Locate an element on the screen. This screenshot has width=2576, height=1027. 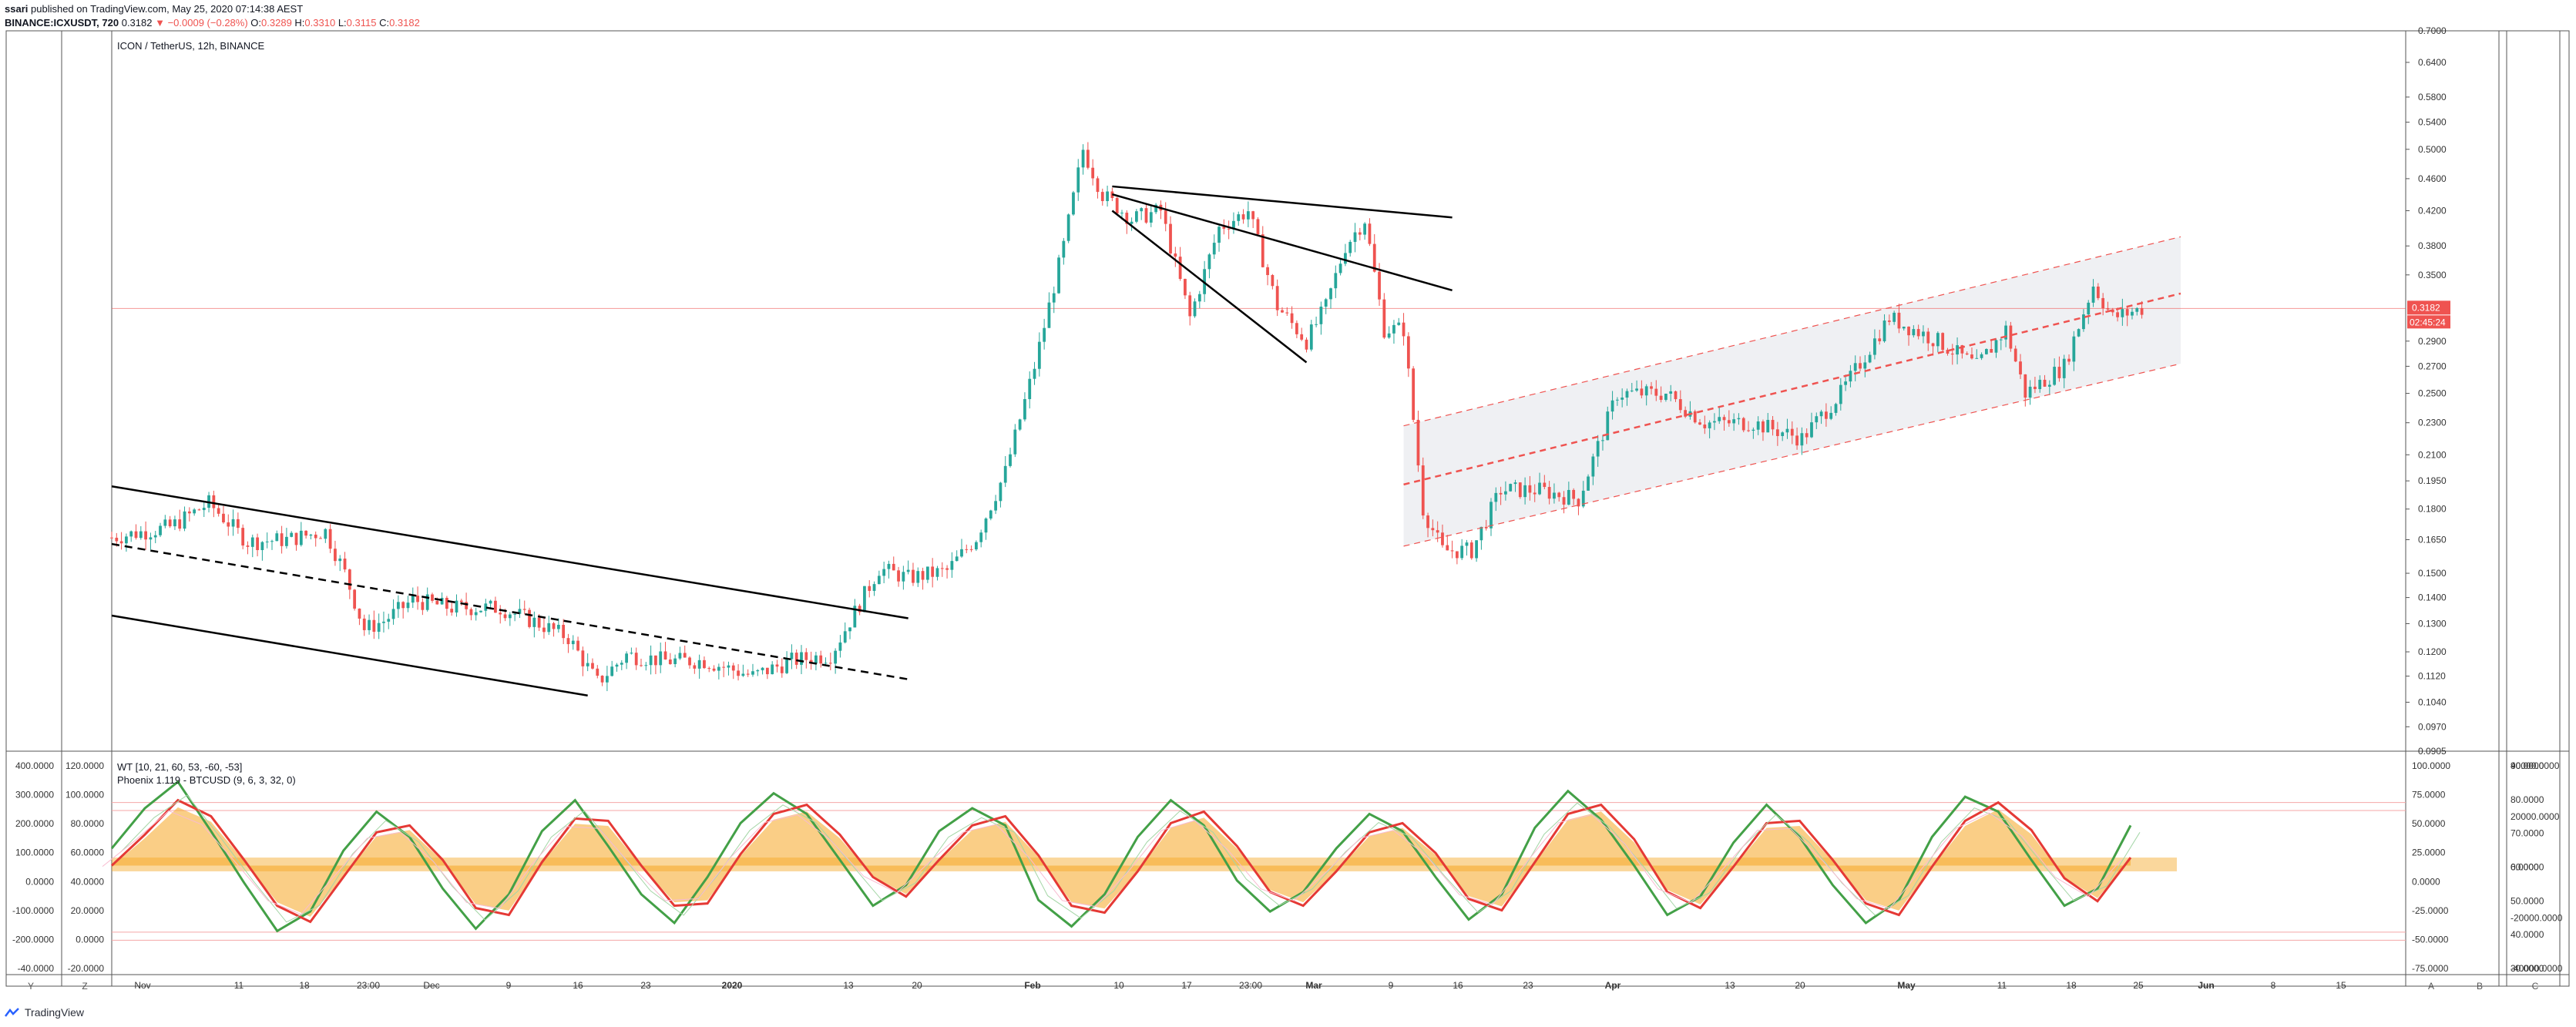
axis-button-bottom_left2: Z is located at coordinates (84, 986).